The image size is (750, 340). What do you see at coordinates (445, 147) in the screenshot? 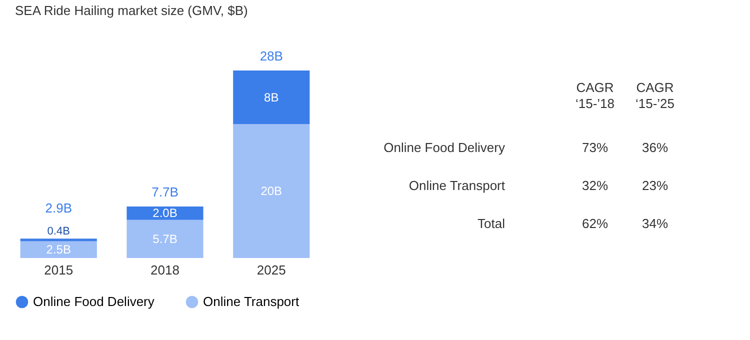
I see `text: Online Food Delivery` at bounding box center [445, 147].